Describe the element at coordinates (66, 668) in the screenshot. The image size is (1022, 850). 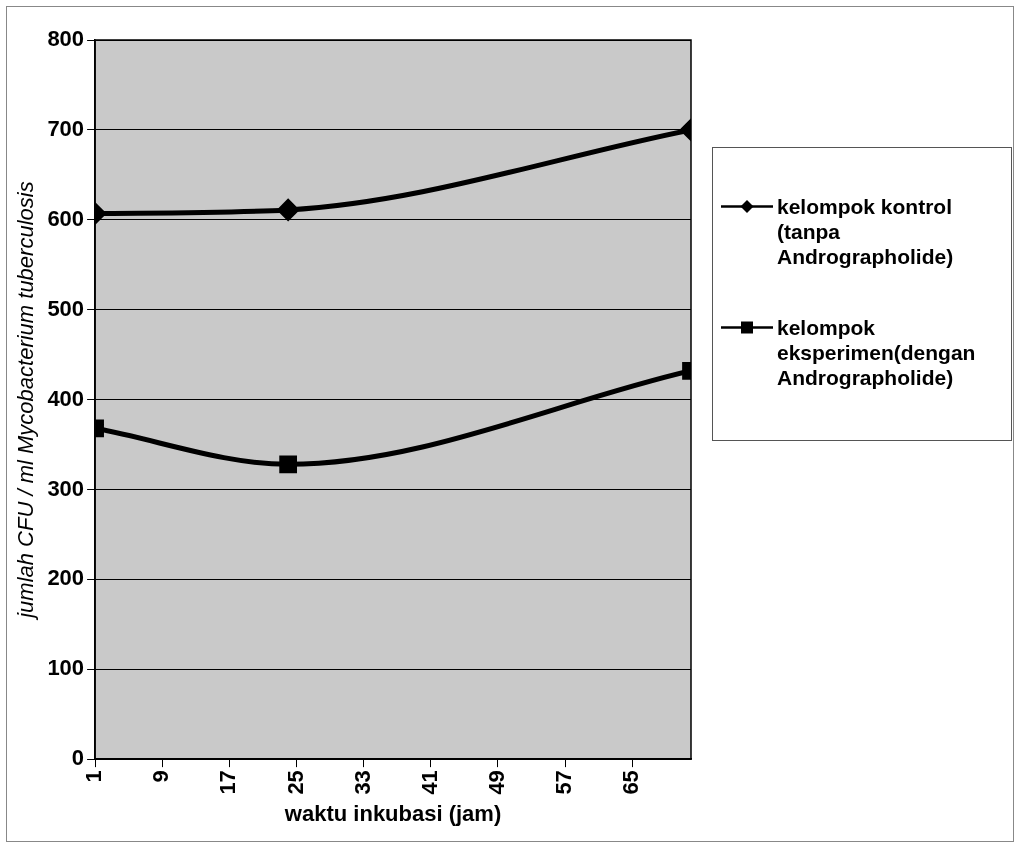
I see `y-tick-label: 100` at that location.